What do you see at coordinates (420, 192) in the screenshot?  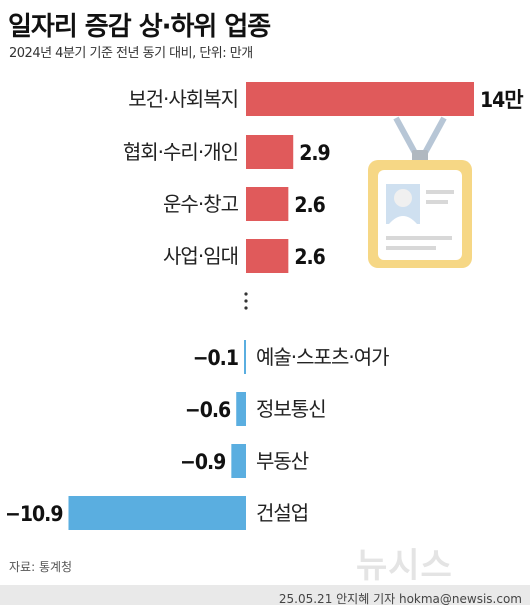 I see `id-badge-icon` at bounding box center [420, 192].